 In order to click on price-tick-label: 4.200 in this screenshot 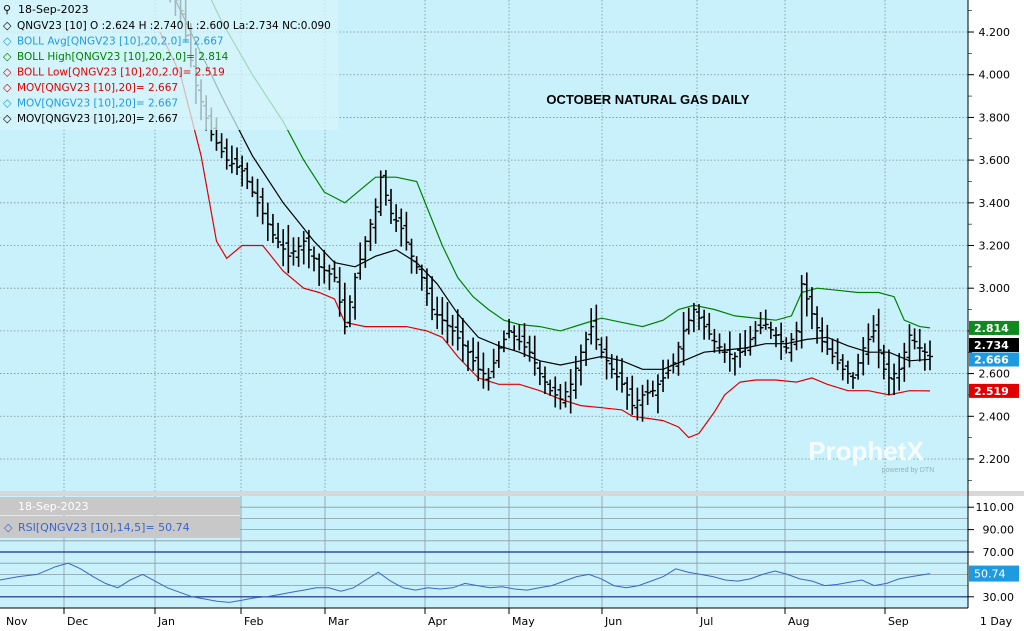, I will do `click(995, 32)`.